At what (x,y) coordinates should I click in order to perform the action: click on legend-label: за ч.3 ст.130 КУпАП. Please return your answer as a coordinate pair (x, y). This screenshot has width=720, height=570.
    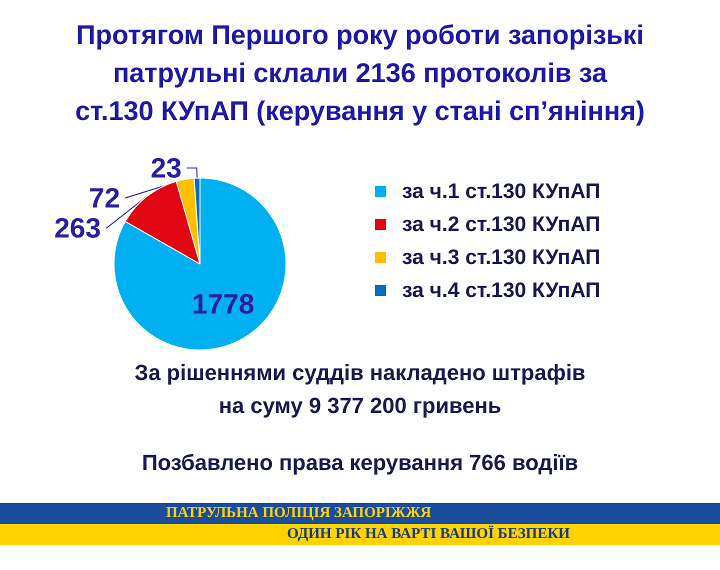
    Looking at the image, I should click on (501, 257).